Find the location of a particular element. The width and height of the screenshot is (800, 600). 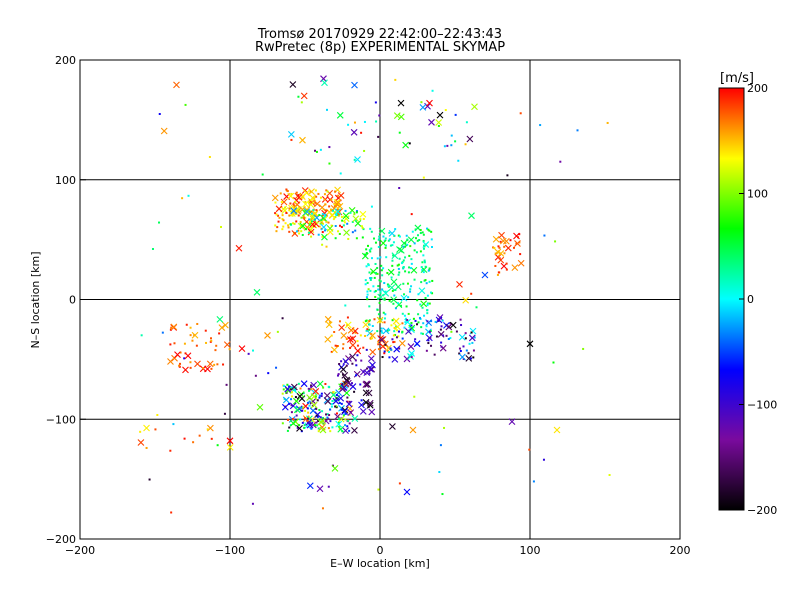

colorbar-label: [m/s] is located at coordinates (737, 78).